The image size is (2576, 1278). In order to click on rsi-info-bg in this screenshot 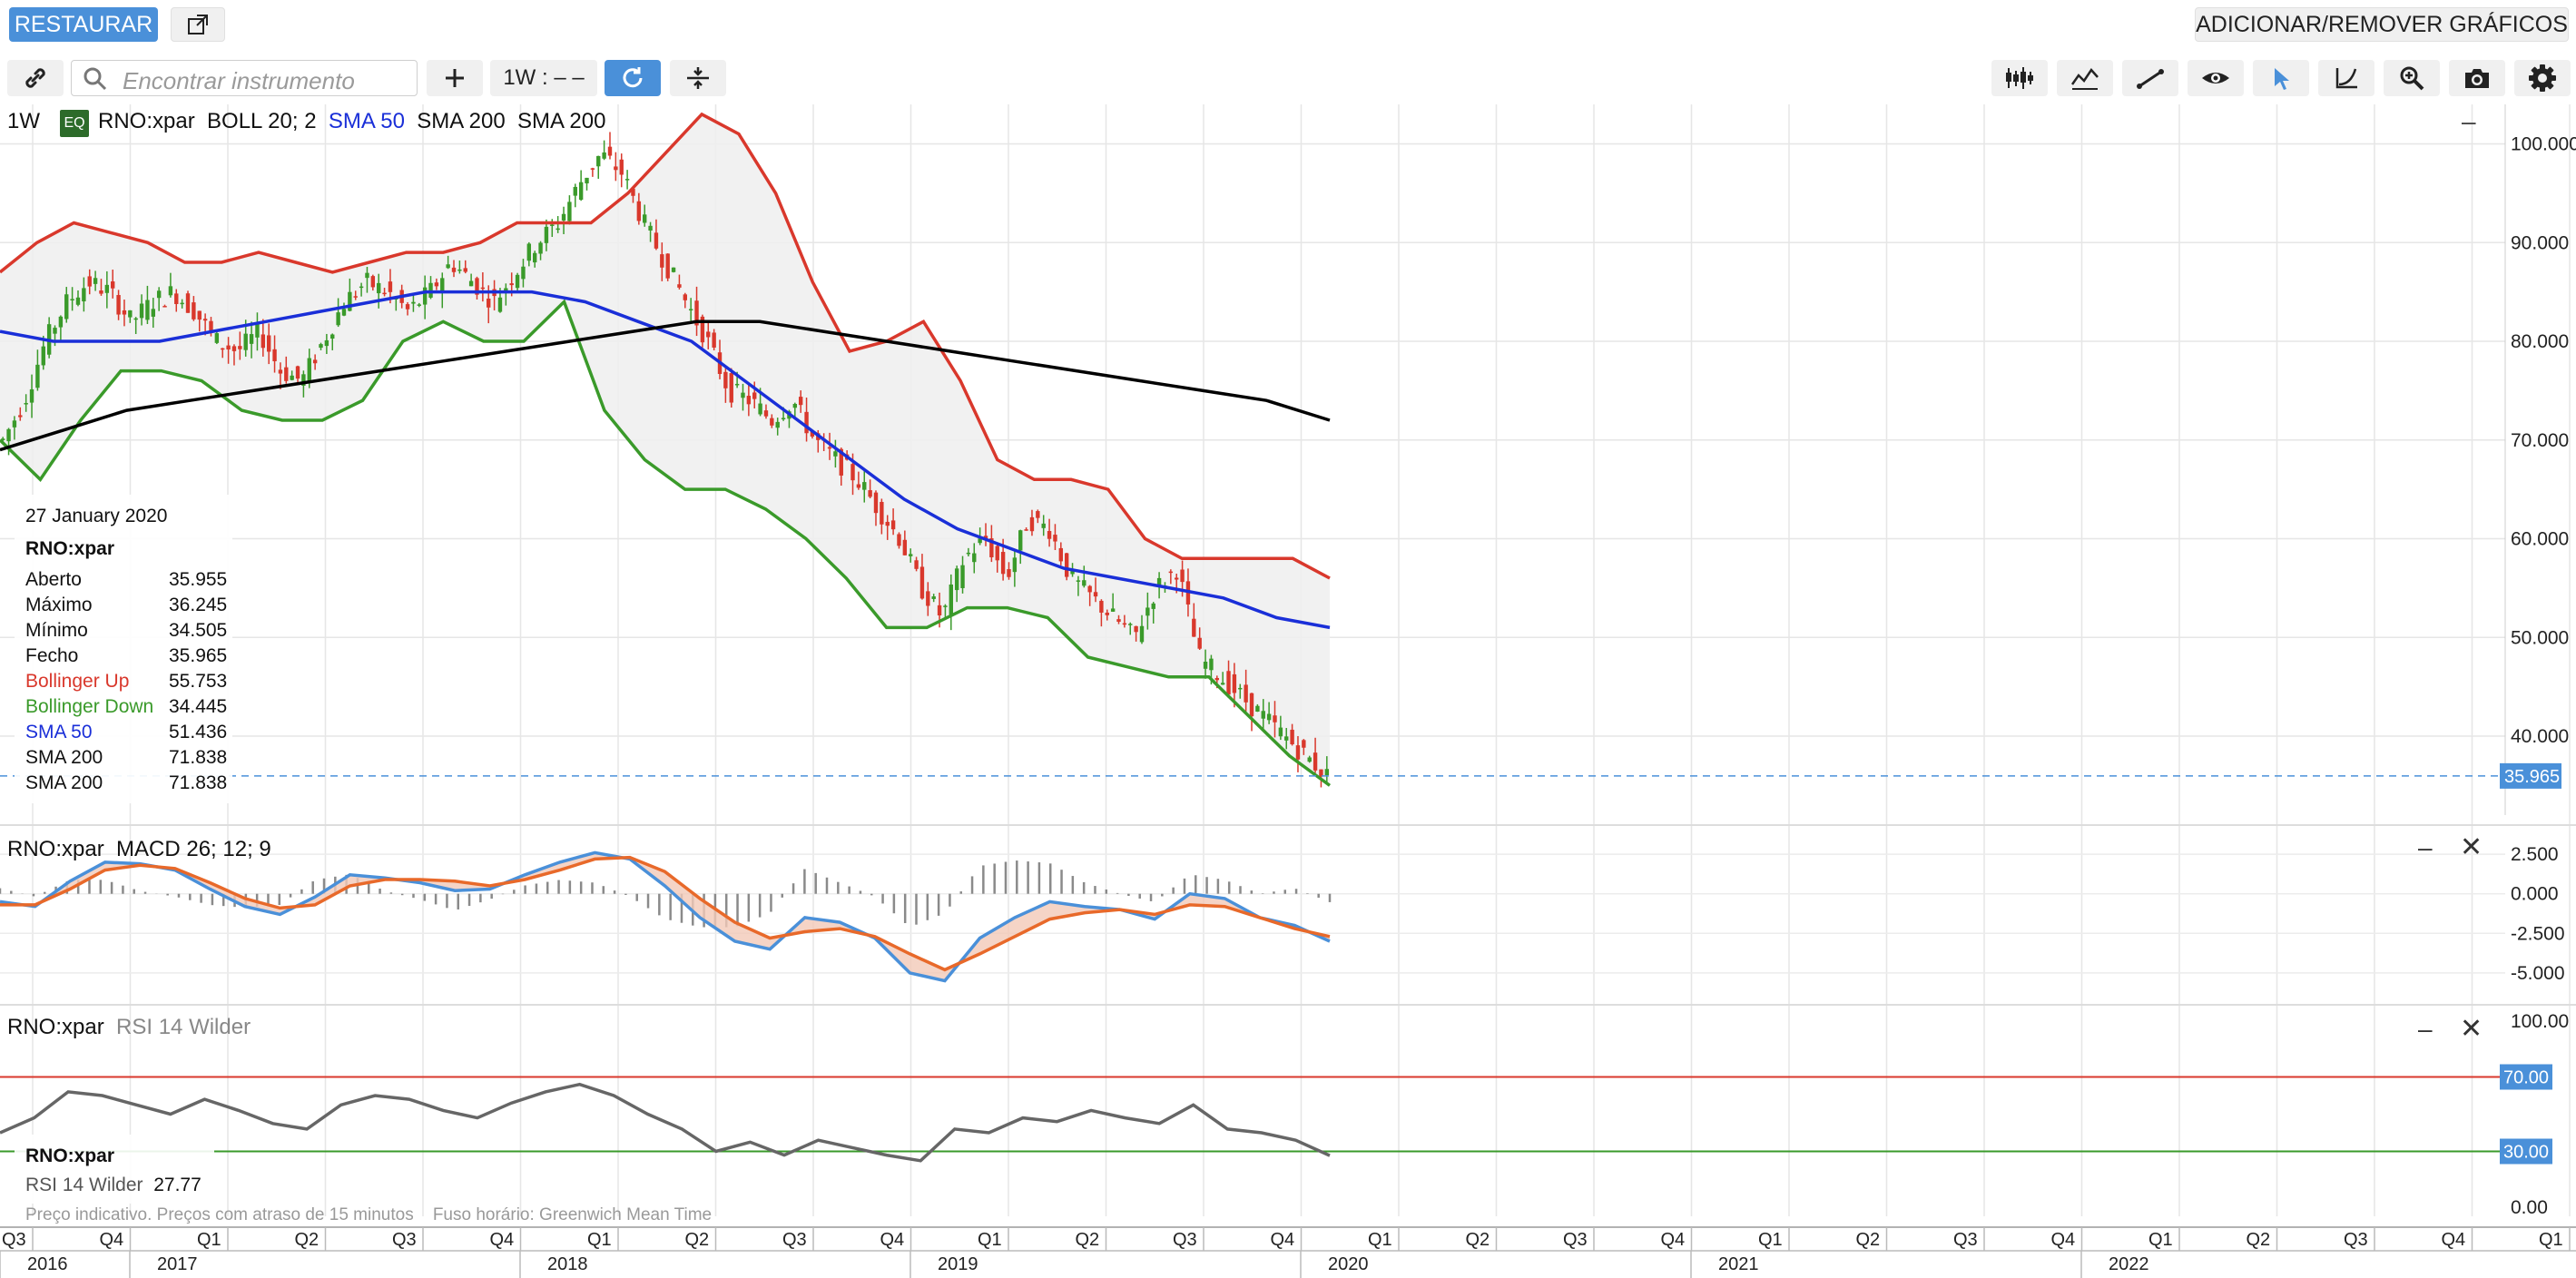, I will do `click(114, 1169)`.